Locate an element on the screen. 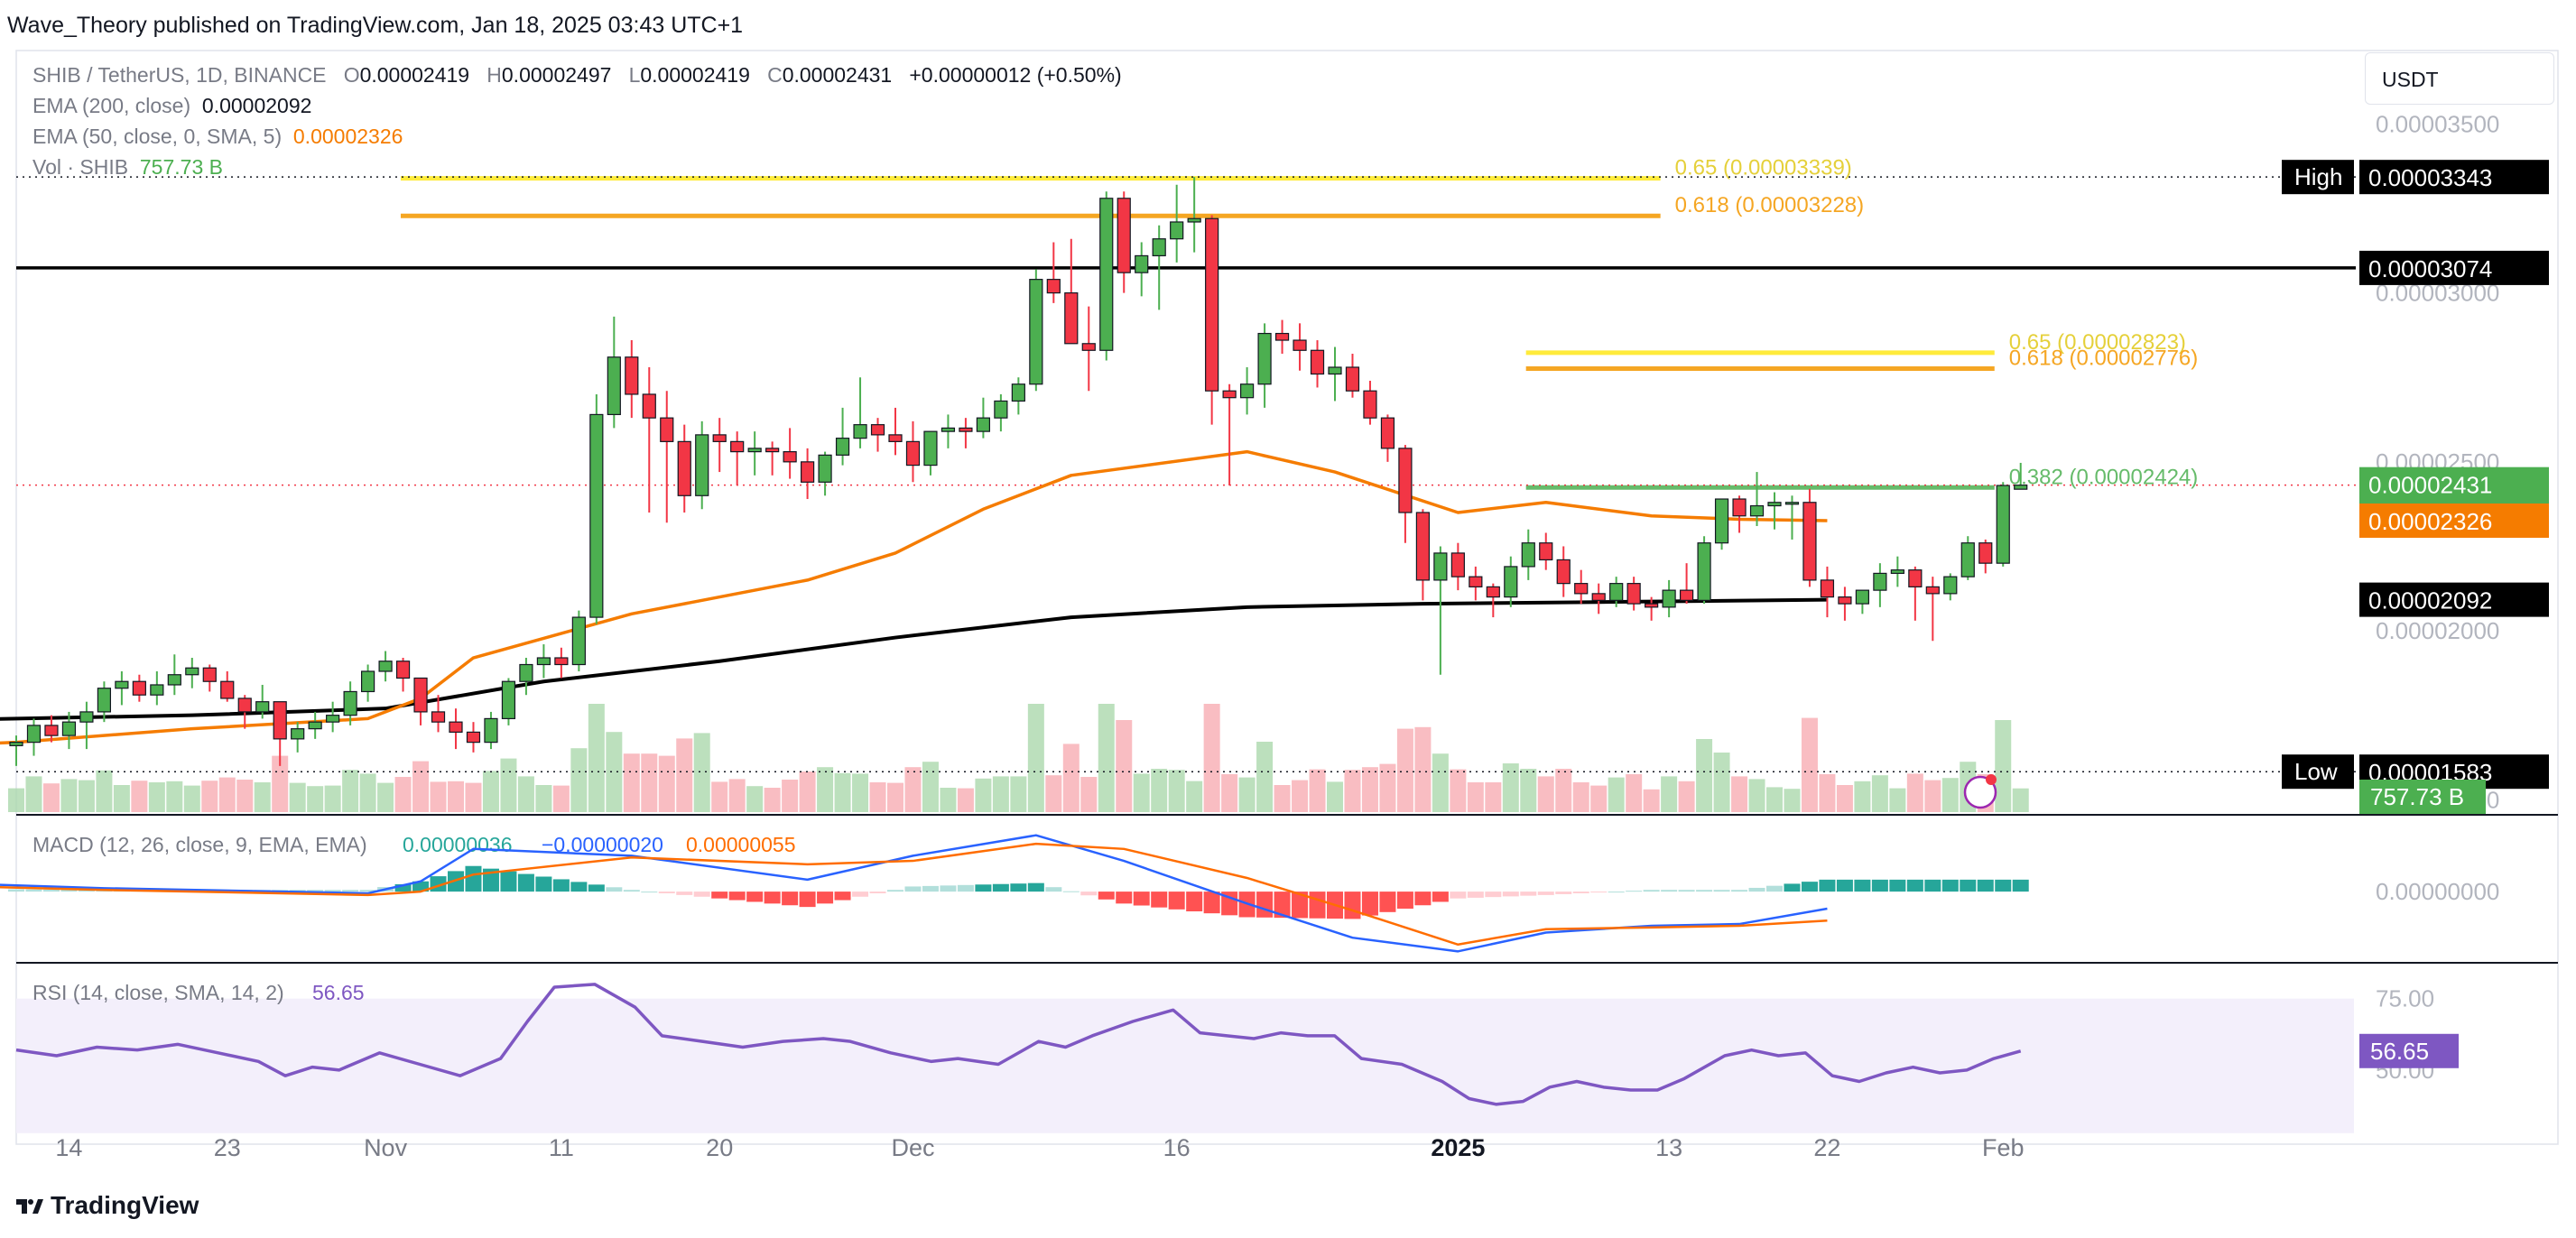 This screenshot has width=2576, height=1238. tradingview-logo: TradingView is located at coordinates (107, 1205).